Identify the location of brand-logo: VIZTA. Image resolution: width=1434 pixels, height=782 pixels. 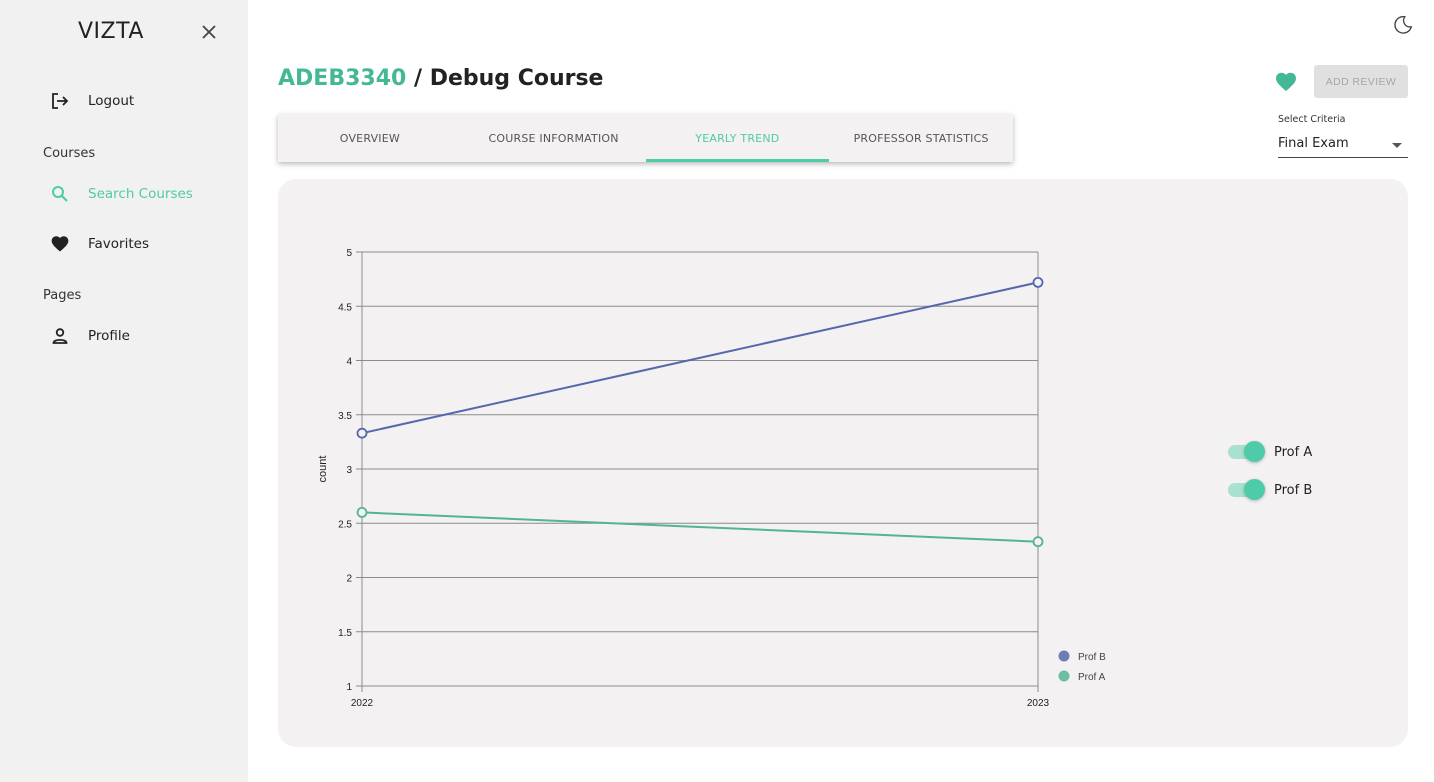
(111, 31).